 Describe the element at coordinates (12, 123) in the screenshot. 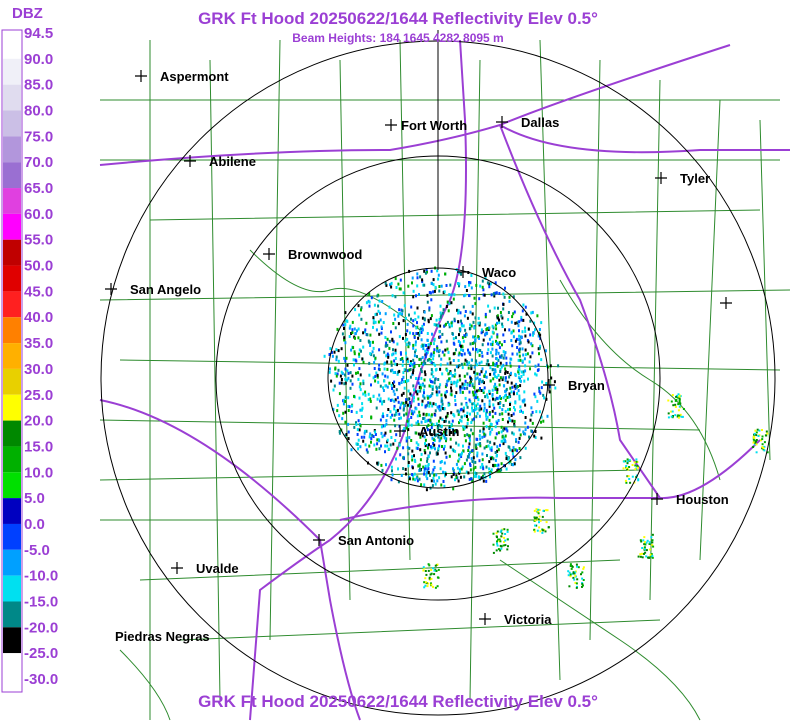

I see `legend-swatch` at that location.